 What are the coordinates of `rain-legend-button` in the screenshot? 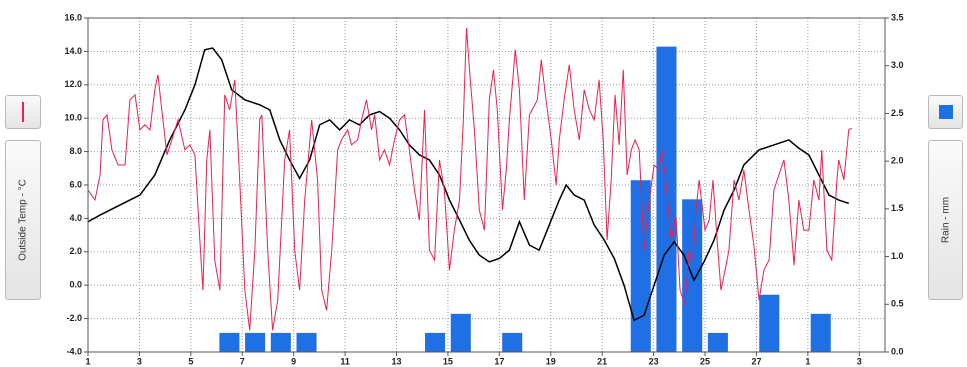 It's located at (945, 112).